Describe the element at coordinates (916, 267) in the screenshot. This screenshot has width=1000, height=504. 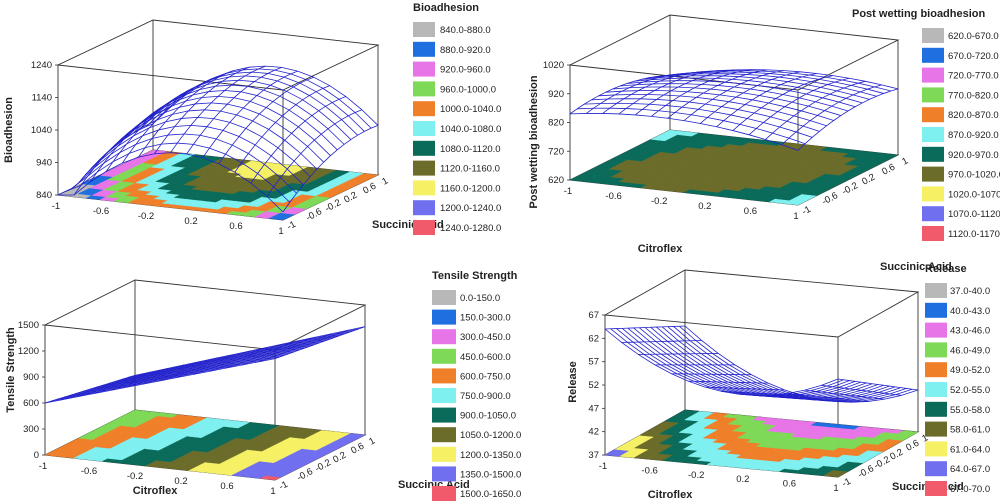
I see `y-axis-title: Succinic Acid` at that location.